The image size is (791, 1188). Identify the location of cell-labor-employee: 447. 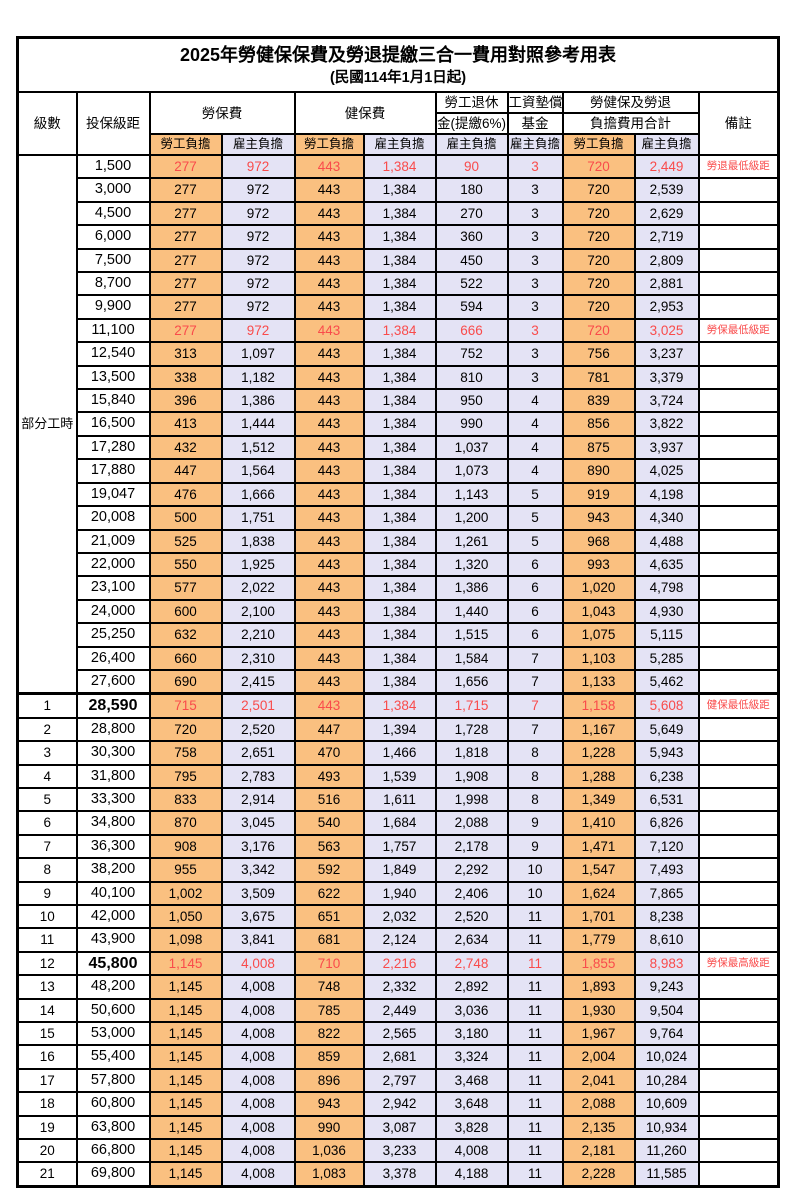
(185, 471).